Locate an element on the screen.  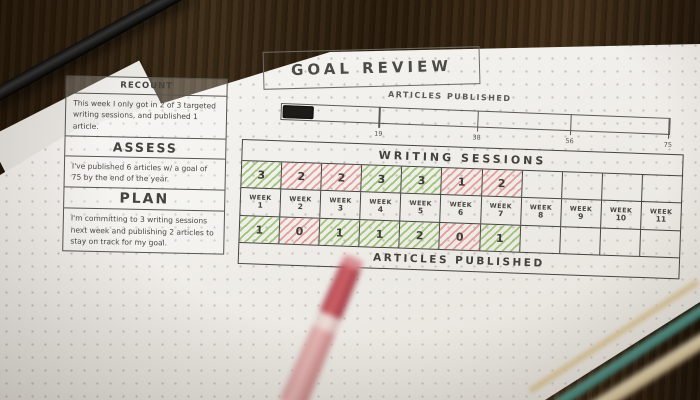
progress-tick-label: 38 is located at coordinates (476, 137).